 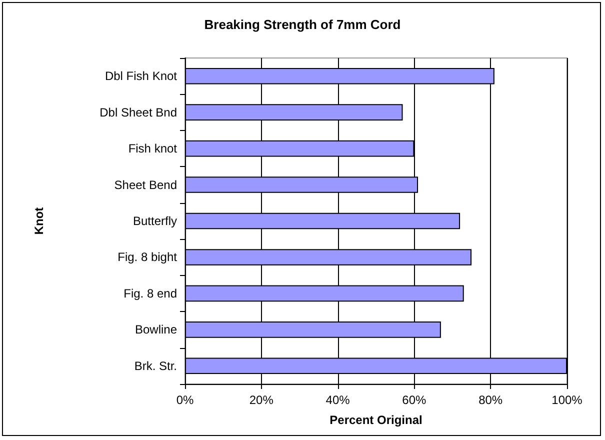 I want to click on x-tick-label: 80%, so click(x=490, y=400).